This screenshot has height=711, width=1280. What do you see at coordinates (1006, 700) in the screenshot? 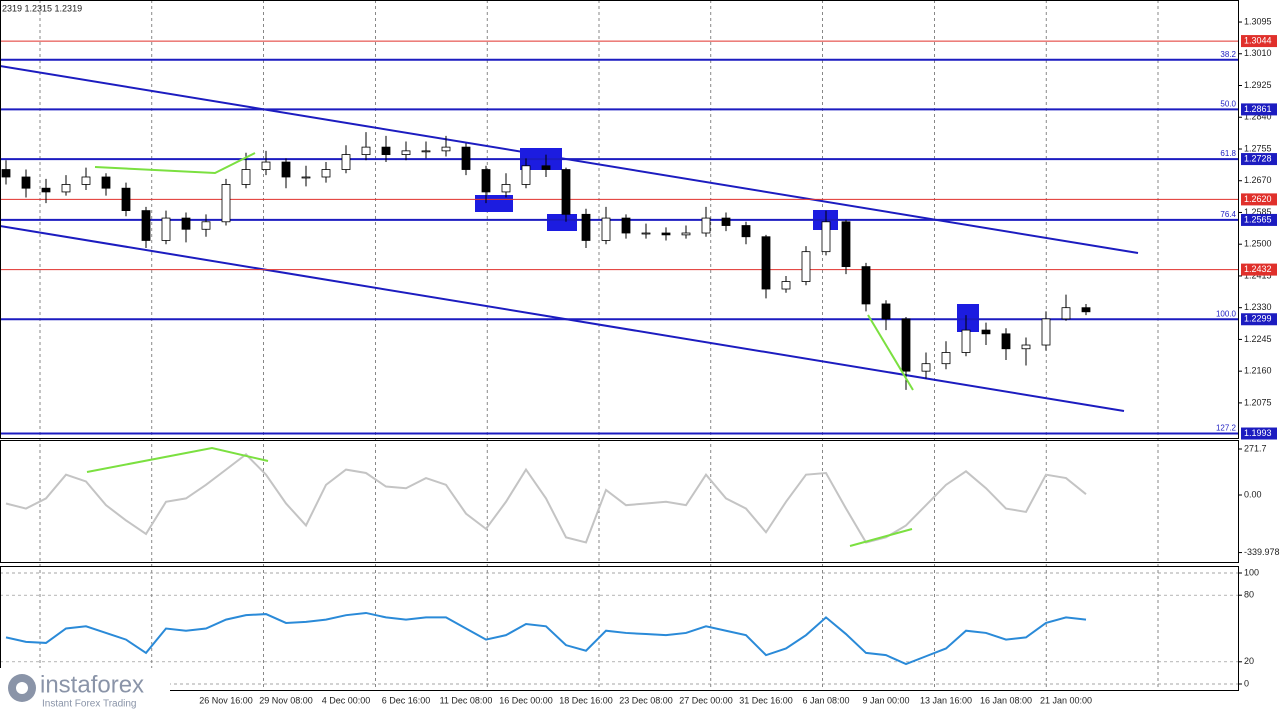
I see `x-tick-label: 16 Jan 08:00` at bounding box center [1006, 700].